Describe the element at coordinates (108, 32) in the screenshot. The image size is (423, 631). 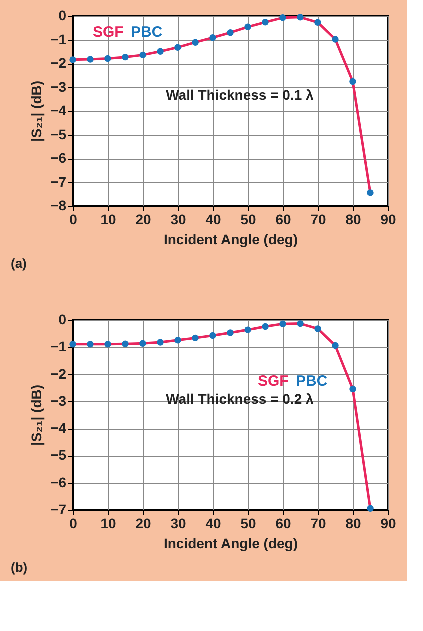
I see `series-label: SGF` at that location.